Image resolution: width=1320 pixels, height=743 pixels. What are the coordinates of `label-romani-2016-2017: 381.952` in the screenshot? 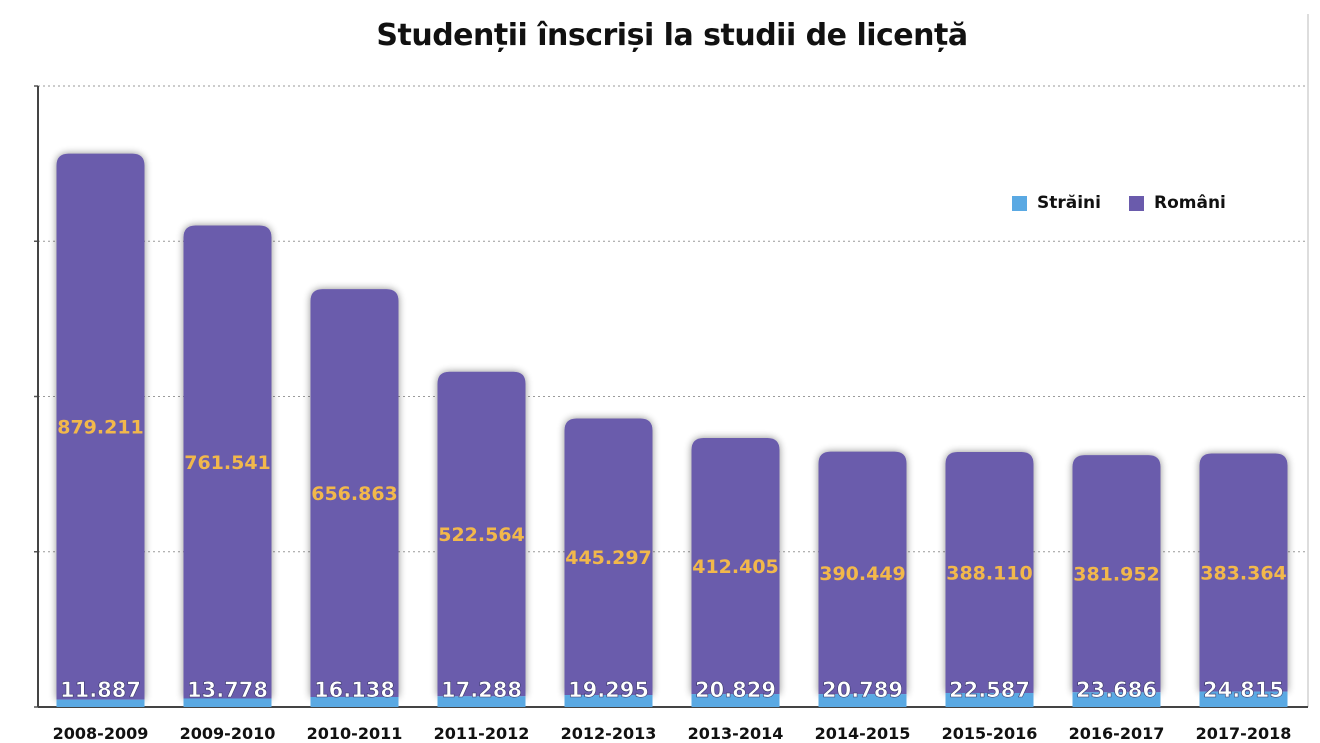 It's located at (1116, 575).